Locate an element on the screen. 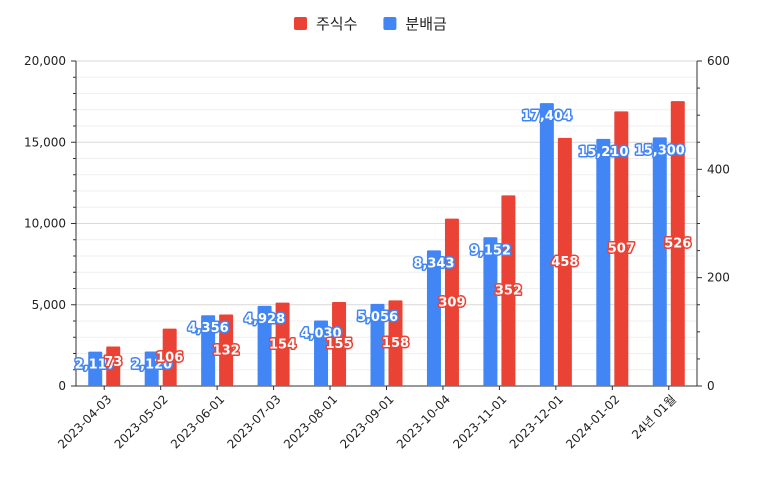  right-axis-tick-label: 600 is located at coordinates (718, 61).